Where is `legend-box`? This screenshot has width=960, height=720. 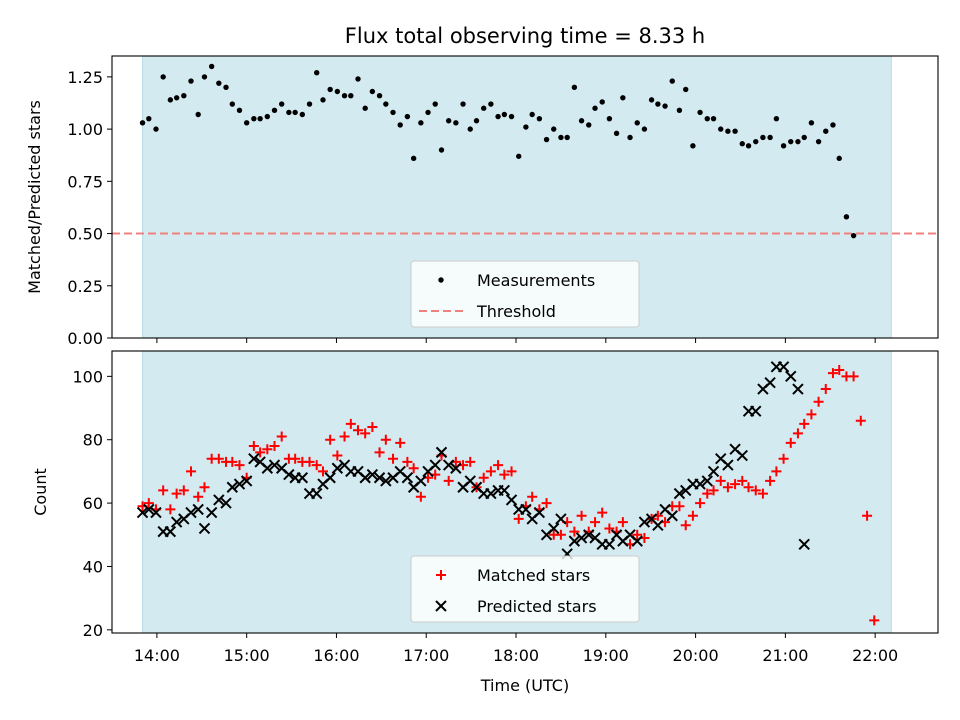 legend-box is located at coordinates (525, 294).